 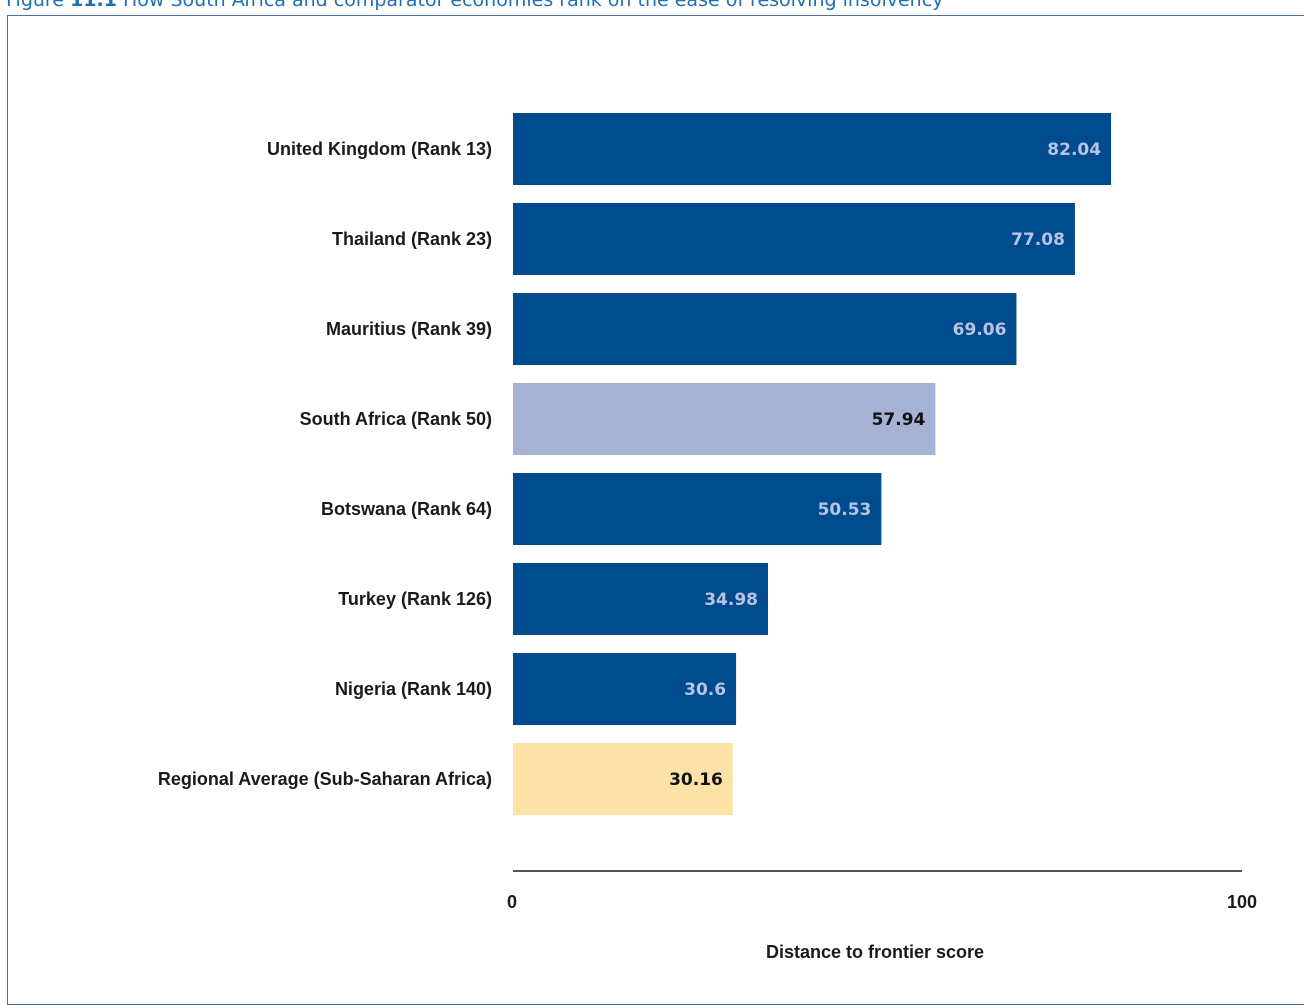 What do you see at coordinates (731, 600) in the screenshot?
I see `data-label: 34.98` at bounding box center [731, 600].